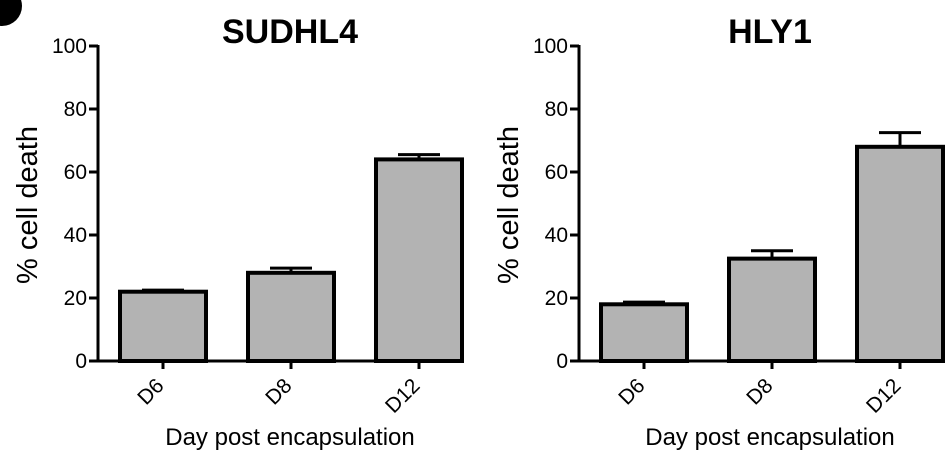 This screenshot has width=951, height=451. I want to click on chart-title: SUDHL4, so click(290, 32).